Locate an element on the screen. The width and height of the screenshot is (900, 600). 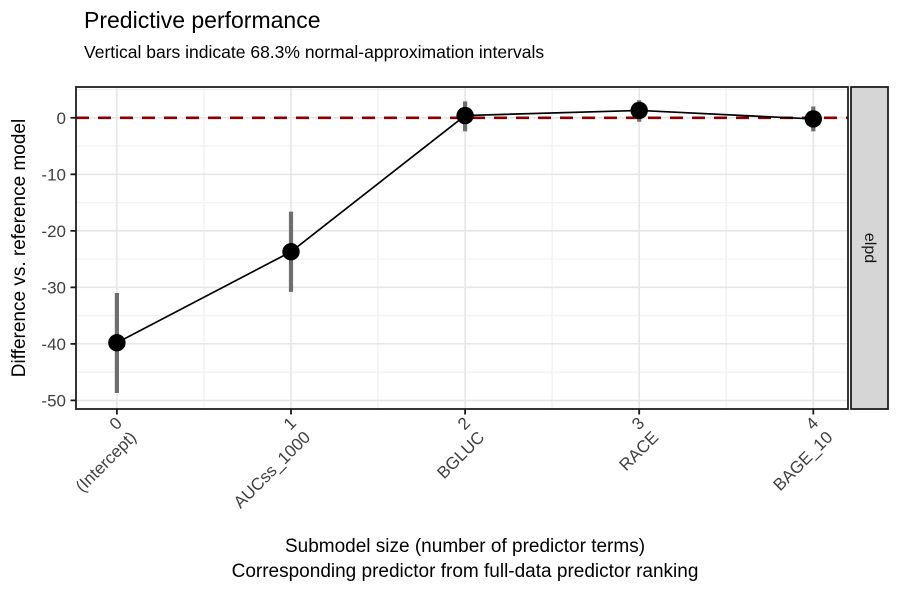
x-tick-label: 0(Intercept) is located at coordinates (99, 455).